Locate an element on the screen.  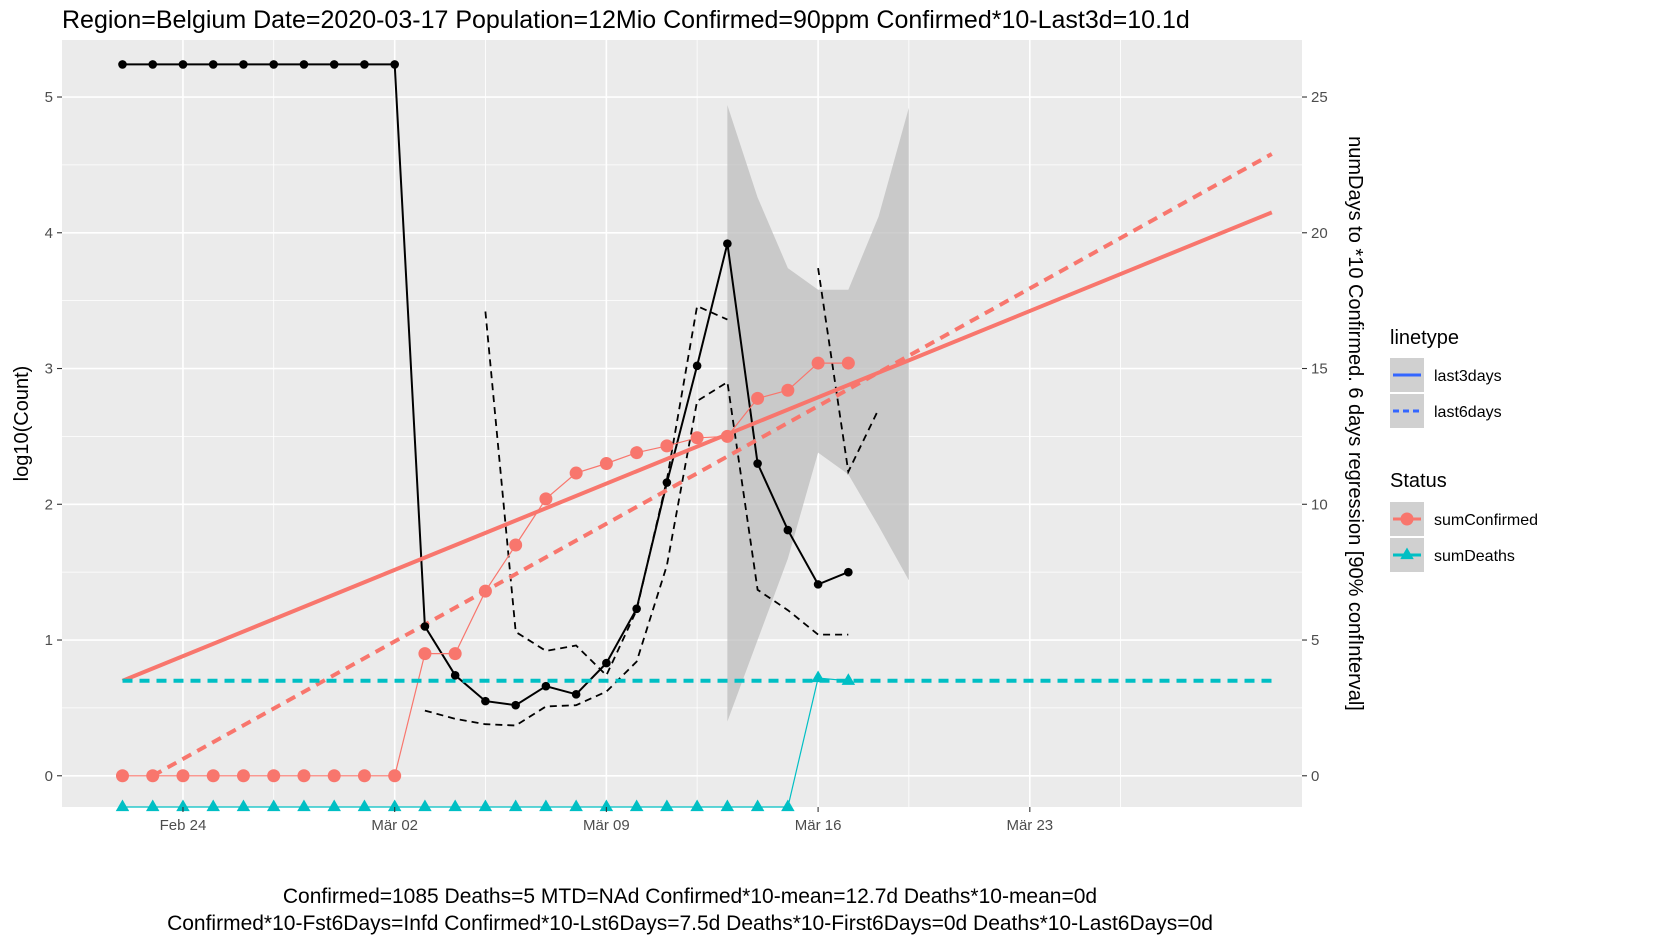
x-tick-label: Mär 02 is located at coordinates (394, 825).